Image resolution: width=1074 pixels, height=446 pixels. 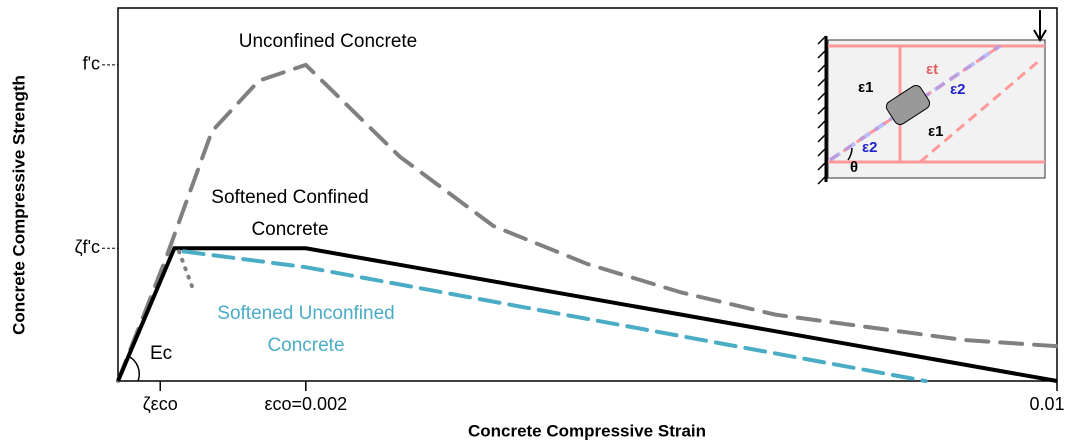 What do you see at coordinates (1040, 35) in the screenshot?
I see `inset-load-arrow` at bounding box center [1040, 35].